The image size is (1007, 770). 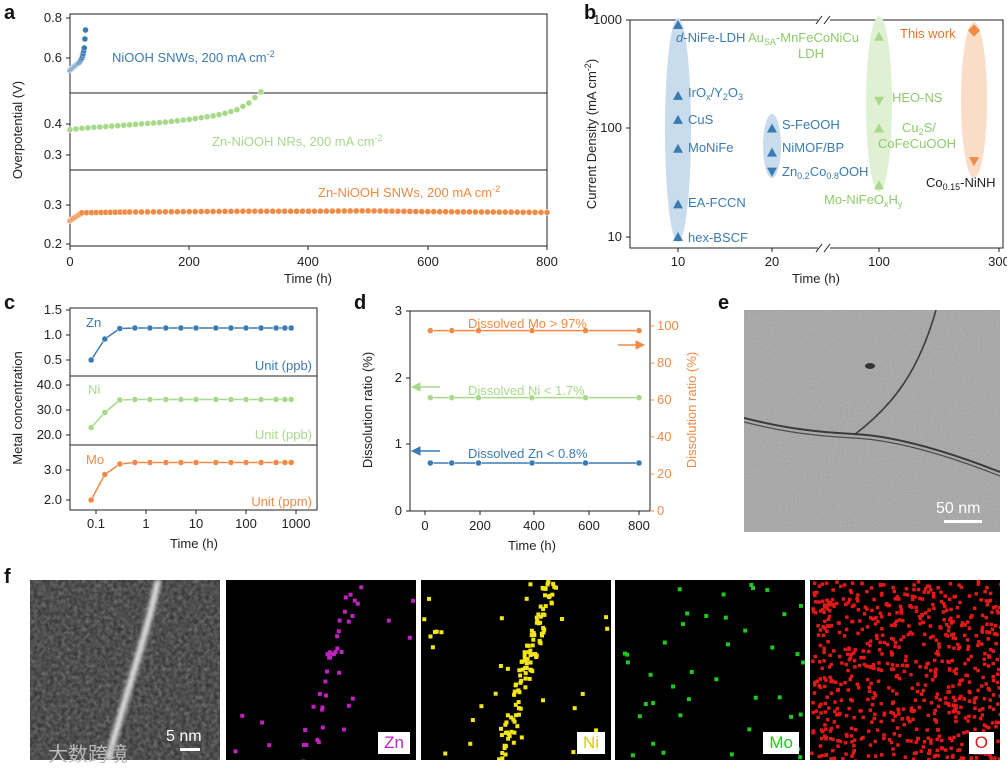 What do you see at coordinates (516, 670) in the screenshot?
I see `eds-map-dots` at bounding box center [516, 670].